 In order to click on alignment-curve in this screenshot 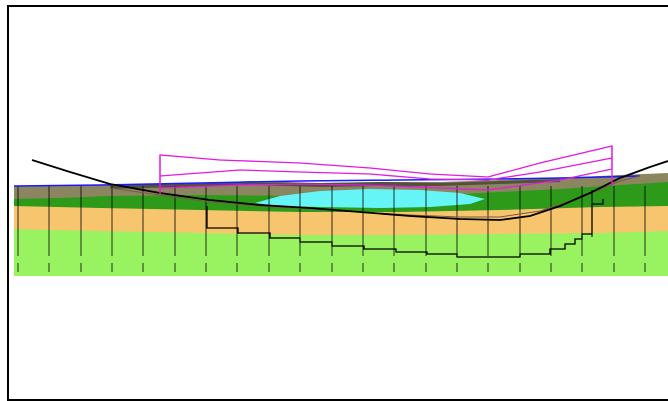, I will do `click(349, 190)`.